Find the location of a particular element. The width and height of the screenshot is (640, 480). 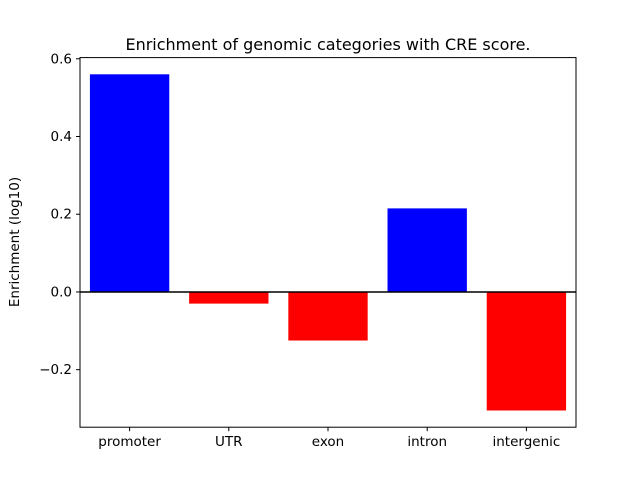

x-tick-label-intron: intron is located at coordinates (427, 442).